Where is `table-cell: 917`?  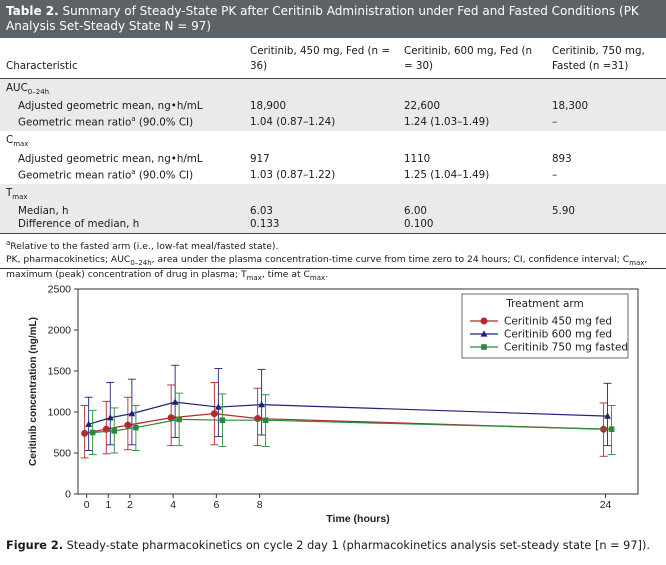 table-cell: 917 is located at coordinates (260, 158).